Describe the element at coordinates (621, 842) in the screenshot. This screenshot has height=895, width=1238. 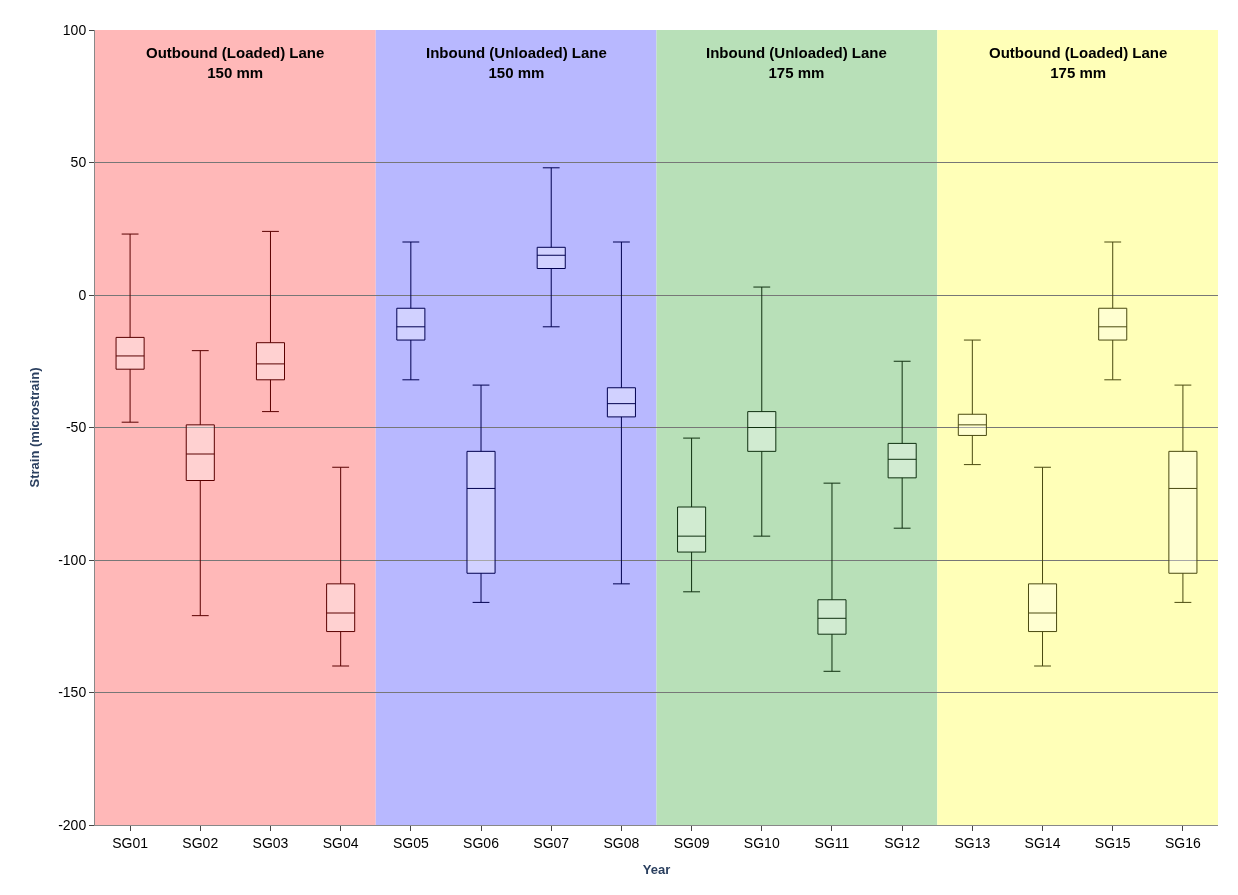
I see `x-tick-label: SG08` at that location.